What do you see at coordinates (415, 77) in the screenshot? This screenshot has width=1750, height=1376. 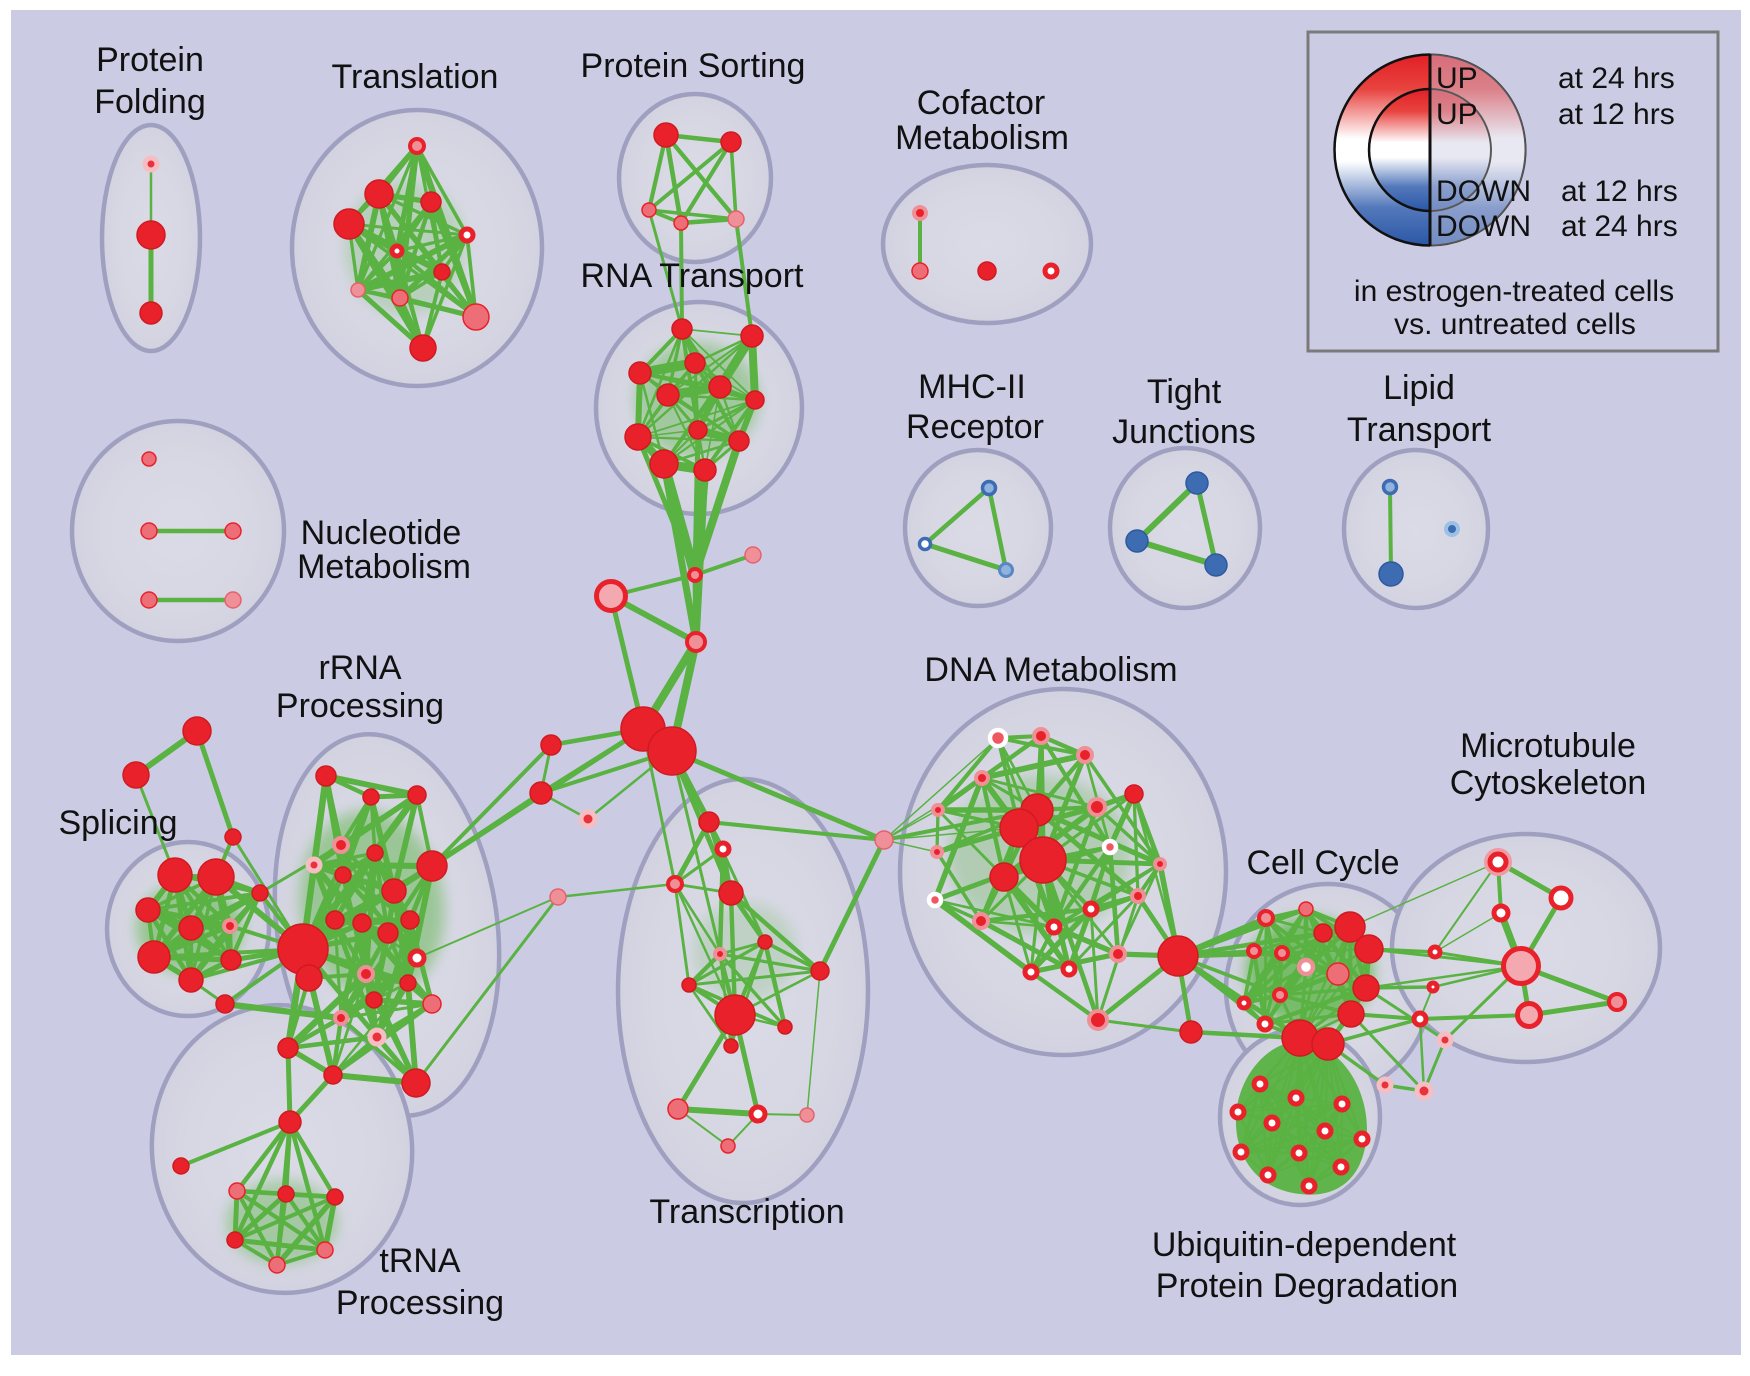 I see `svg-text: Translation` at bounding box center [415, 77].